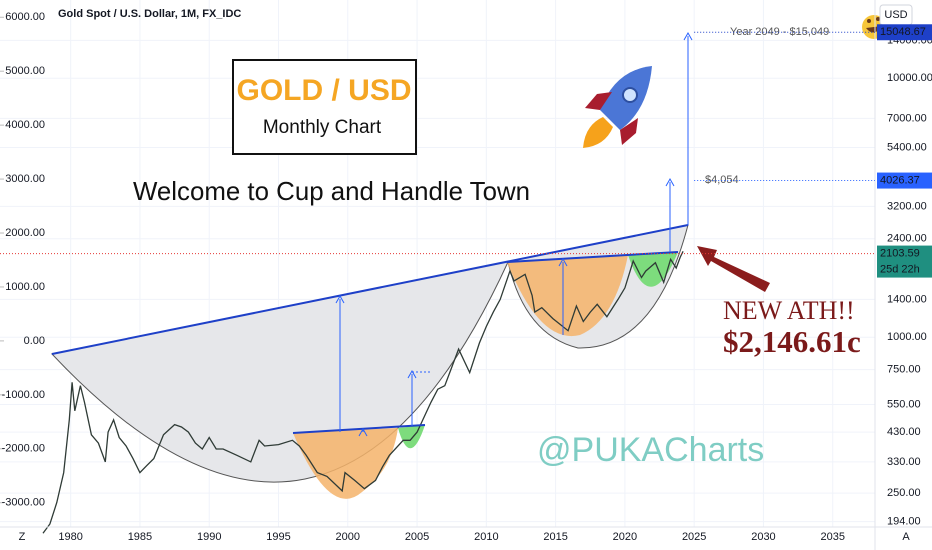 The height and width of the screenshot is (550, 932). Describe the element at coordinates (617, 107) in the screenshot. I see `rocket` at that location.